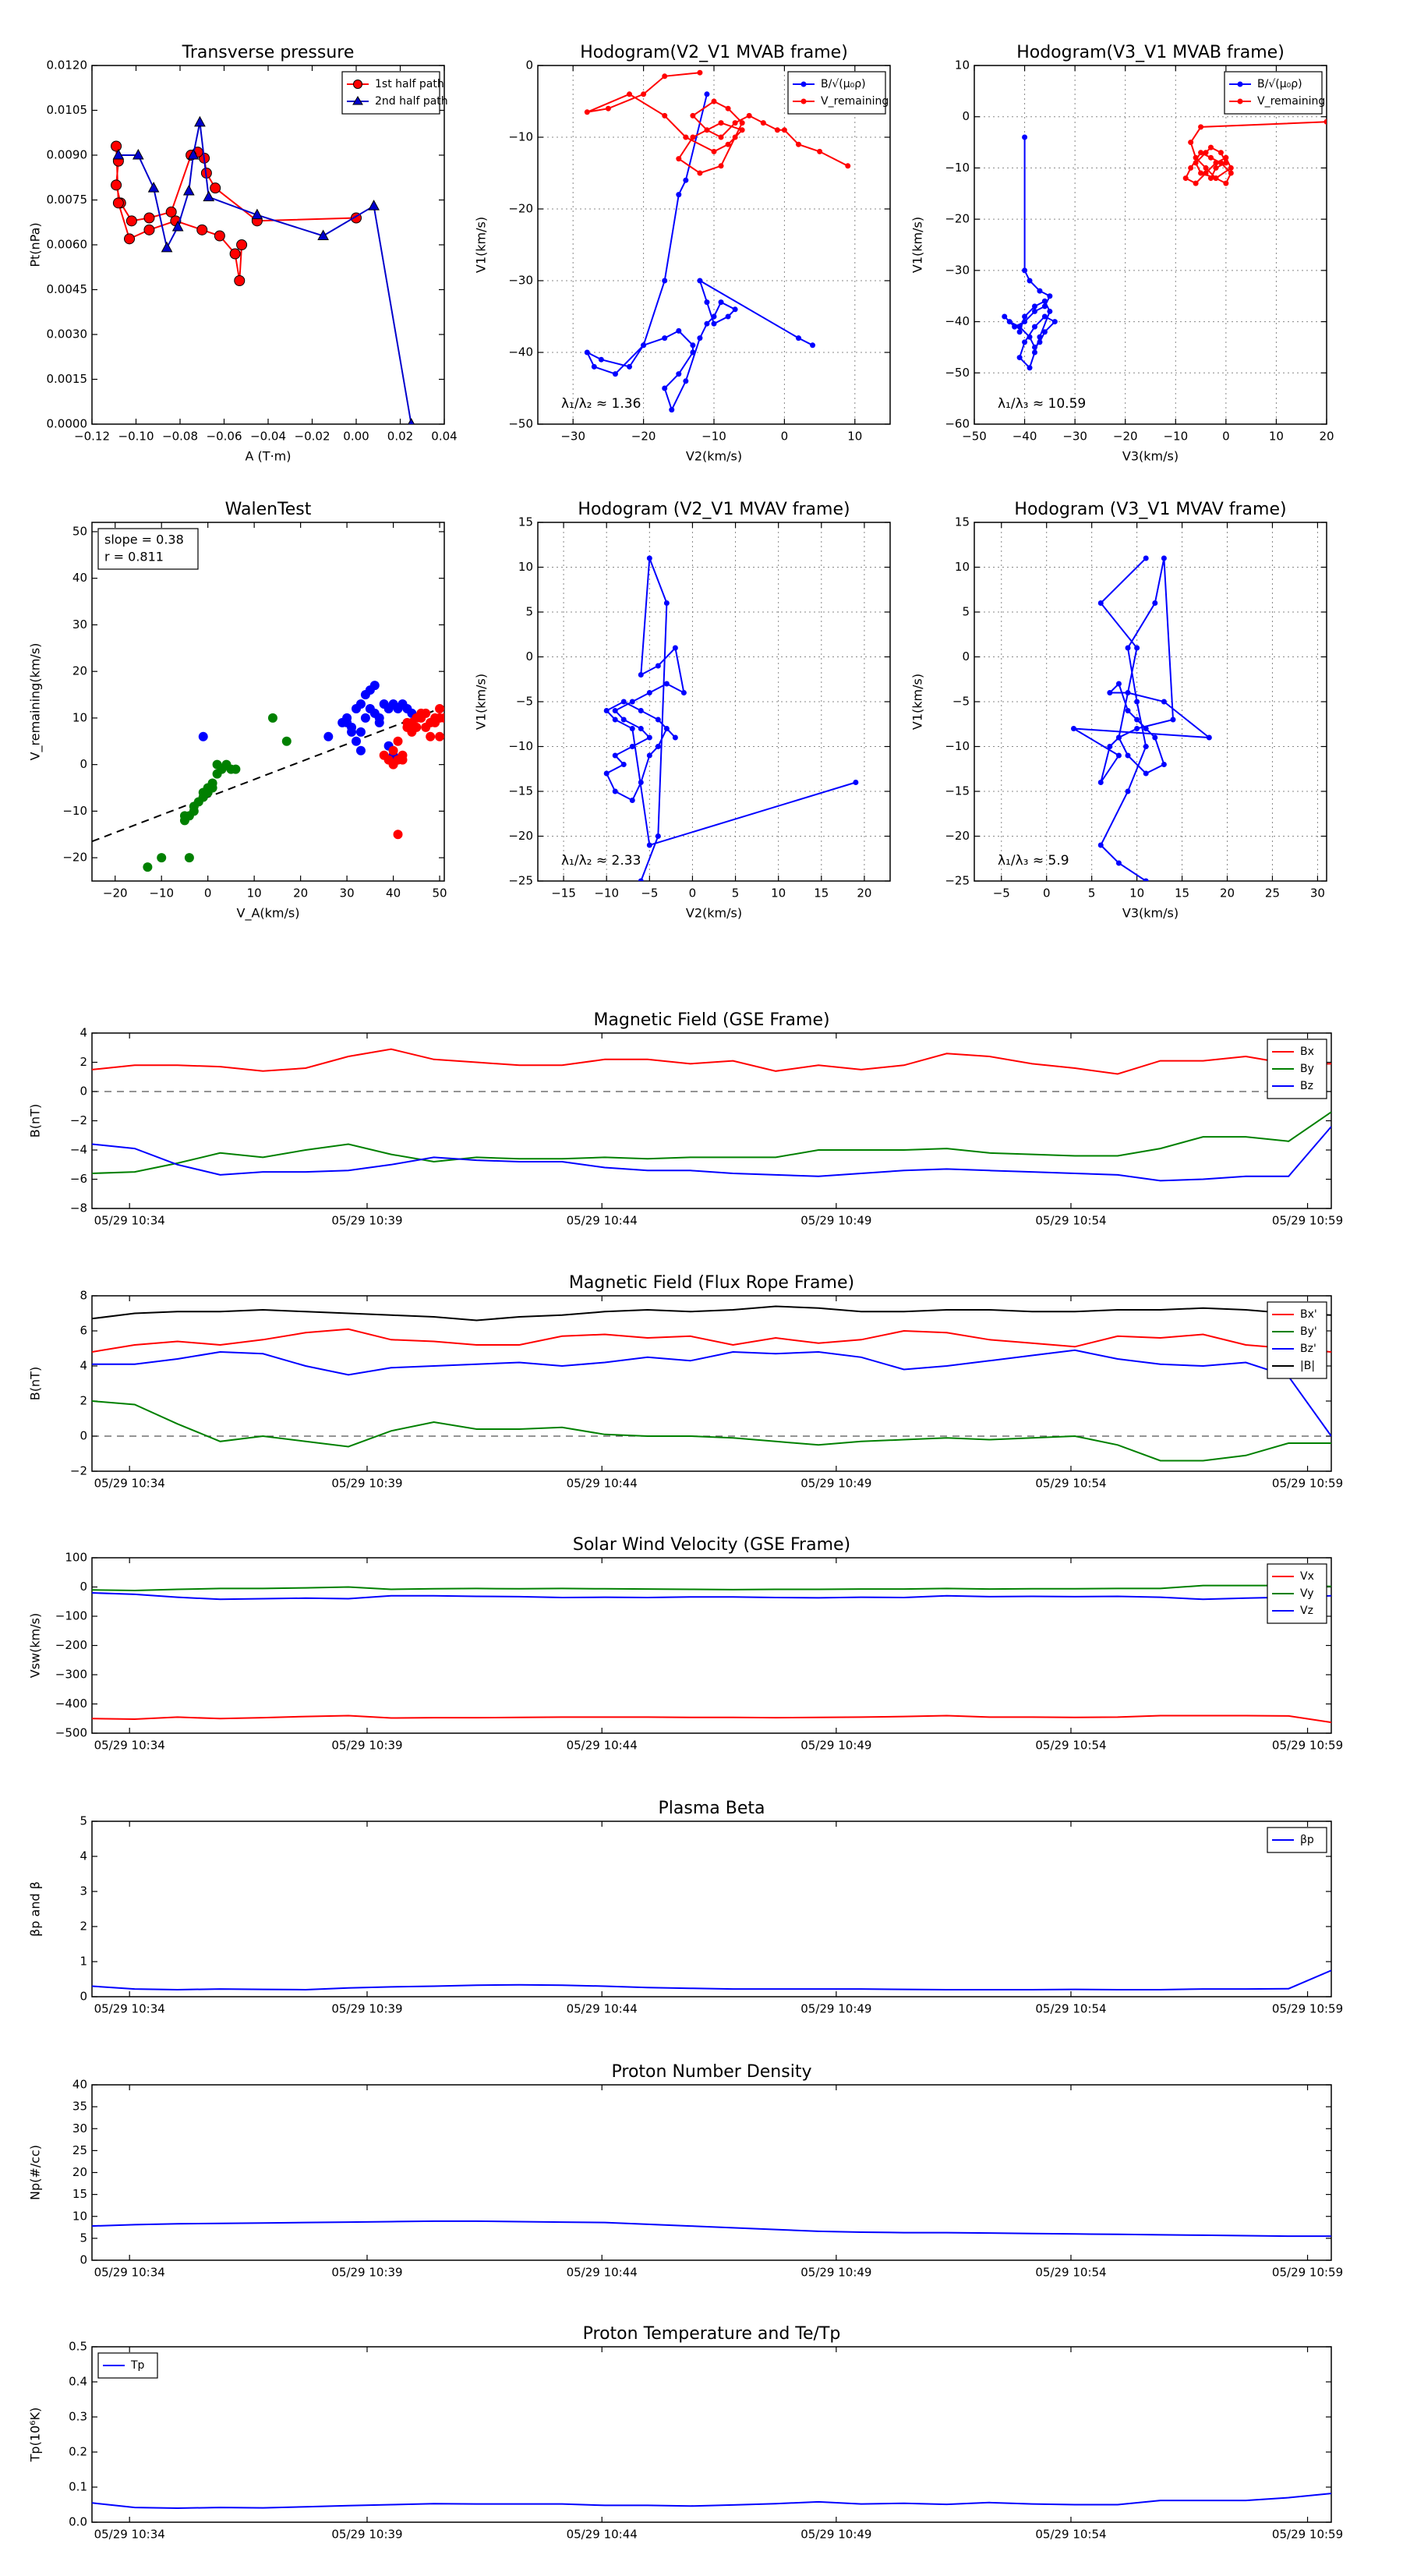 The height and width of the screenshot is (2576, 1403). What do you see at coordinates (78, 1150) in the screenshot?
I see `y-tick-label: −4` at bounding box center [78, 1150].